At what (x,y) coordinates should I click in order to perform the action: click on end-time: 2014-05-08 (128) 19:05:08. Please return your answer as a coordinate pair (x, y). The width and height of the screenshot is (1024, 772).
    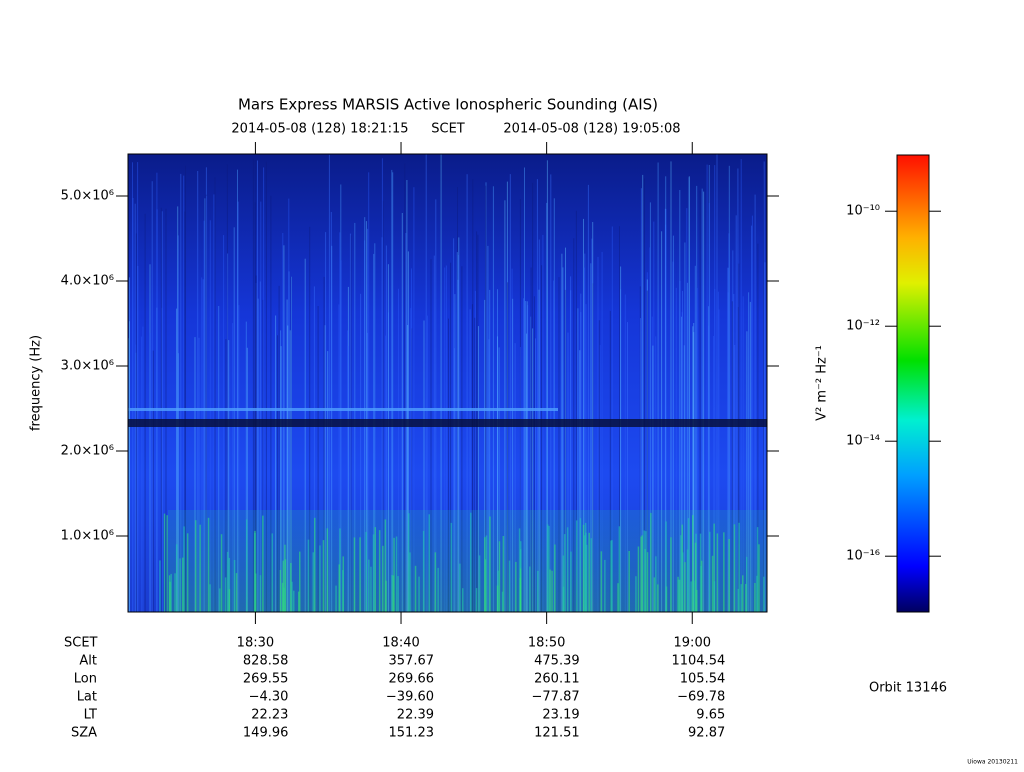
    Looking at the image, I should click on (591, 129).